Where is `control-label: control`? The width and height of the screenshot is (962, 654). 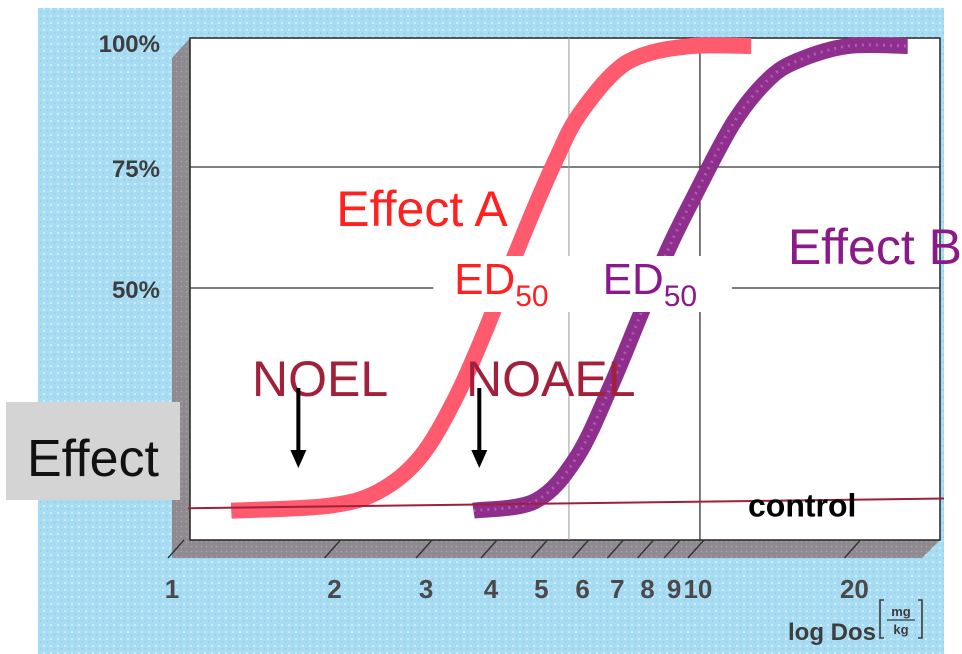
control-label: control is located at coordinates (802, 506).